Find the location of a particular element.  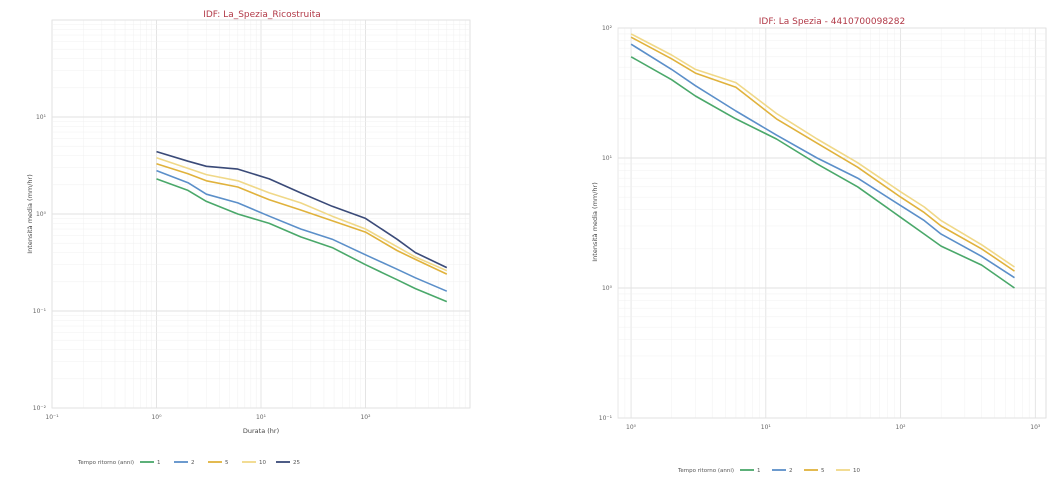

legend: Tempo ritorno (anni) 1 2 5 10 25 is located at coordinates (189, 463).